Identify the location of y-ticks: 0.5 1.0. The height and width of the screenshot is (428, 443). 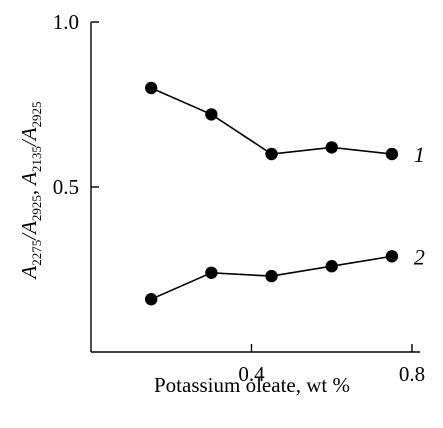
(76, 104).